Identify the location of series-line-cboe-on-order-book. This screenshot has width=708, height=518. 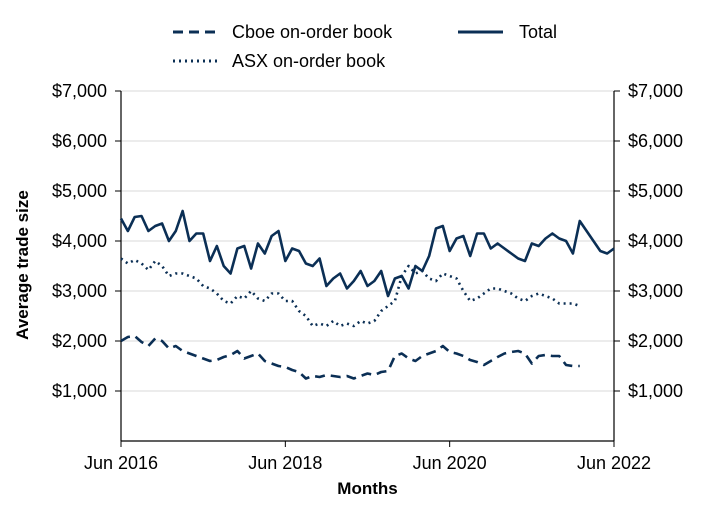
(350, 357).